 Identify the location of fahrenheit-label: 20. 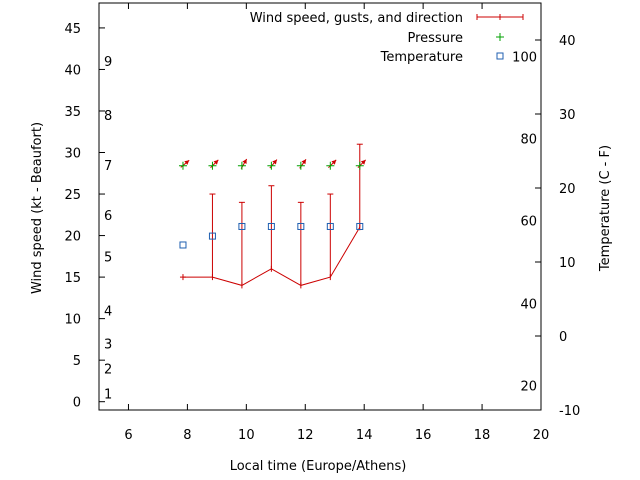
(528, 387).